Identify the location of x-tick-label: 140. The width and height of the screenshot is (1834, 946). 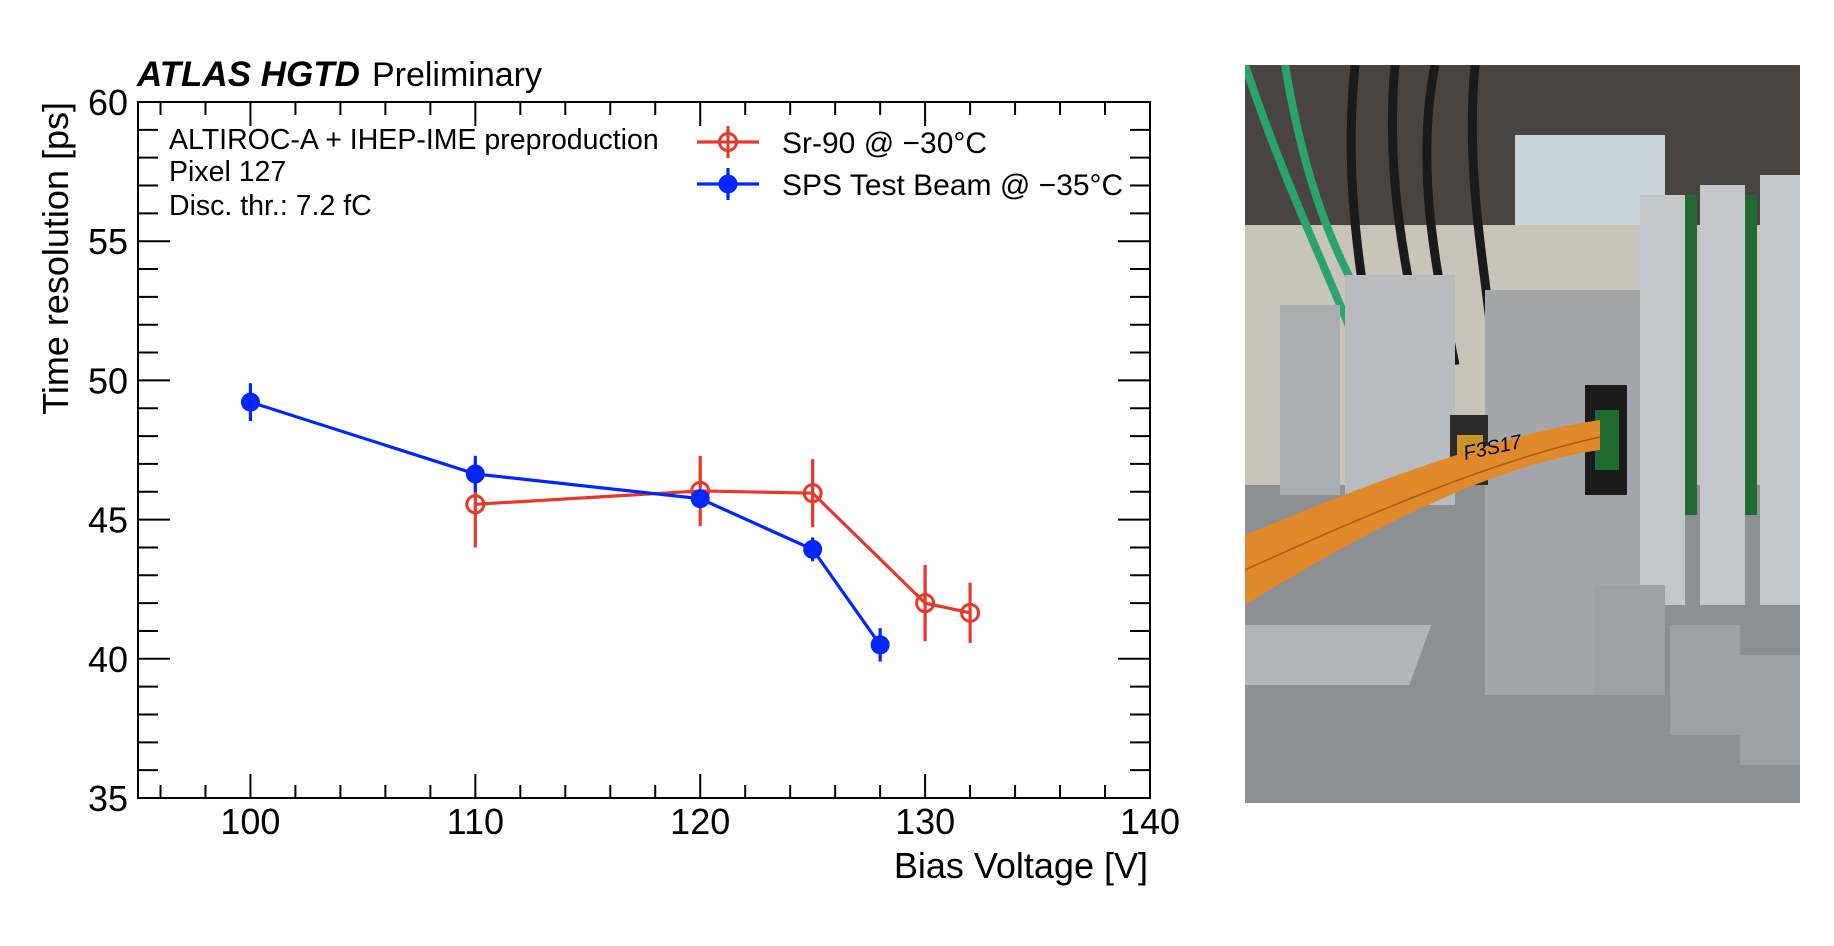
(1150, 821).